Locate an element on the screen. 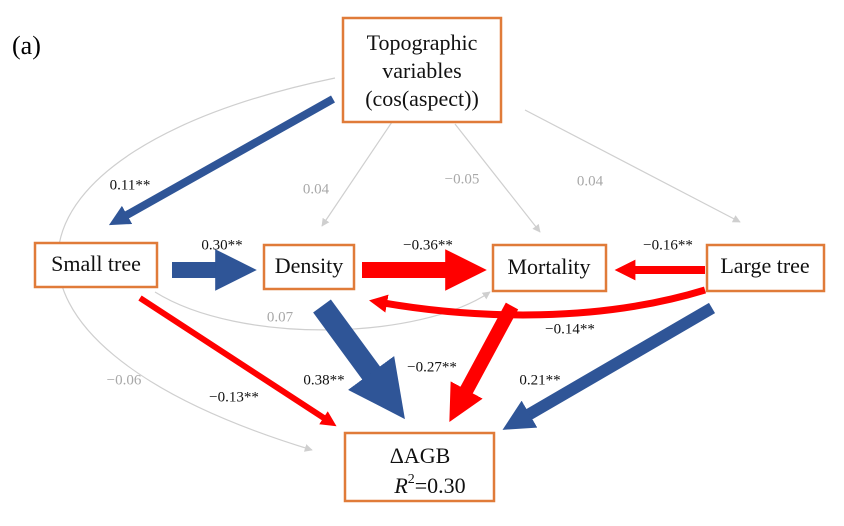 This screenshot has height=526, width=844. node: Large tree is located at coordinates (765, 268).